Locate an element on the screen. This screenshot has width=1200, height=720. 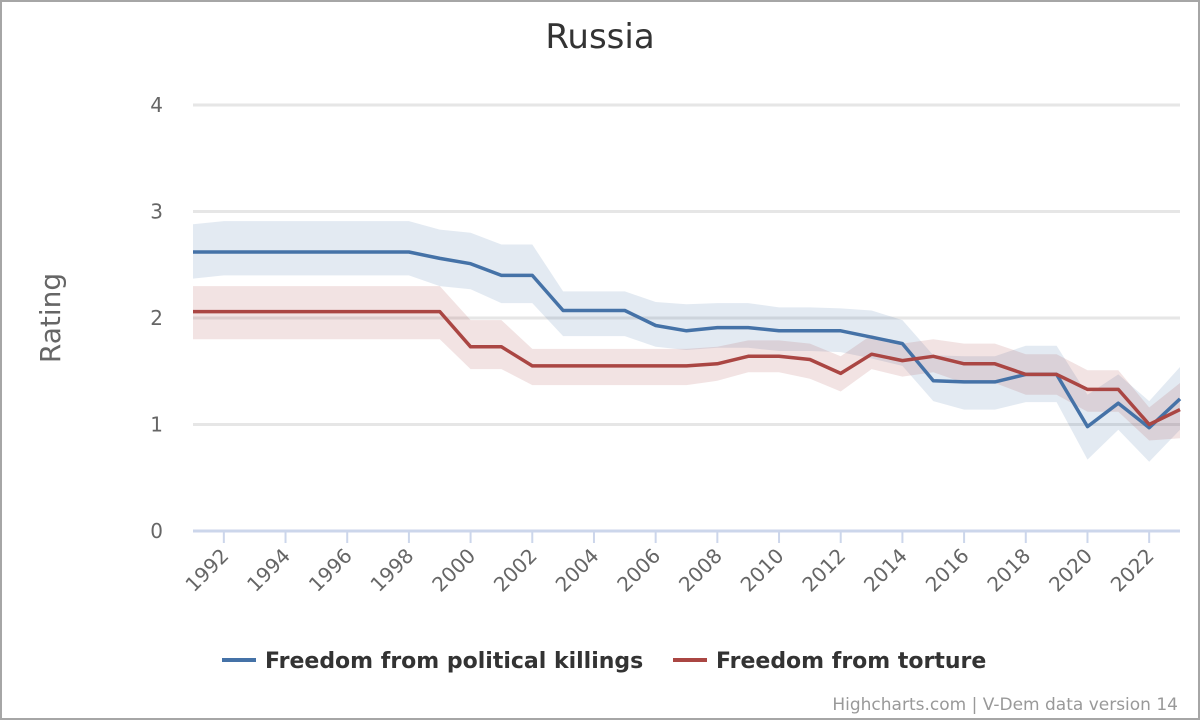
series-1-line is located at coordinates (687, 368).